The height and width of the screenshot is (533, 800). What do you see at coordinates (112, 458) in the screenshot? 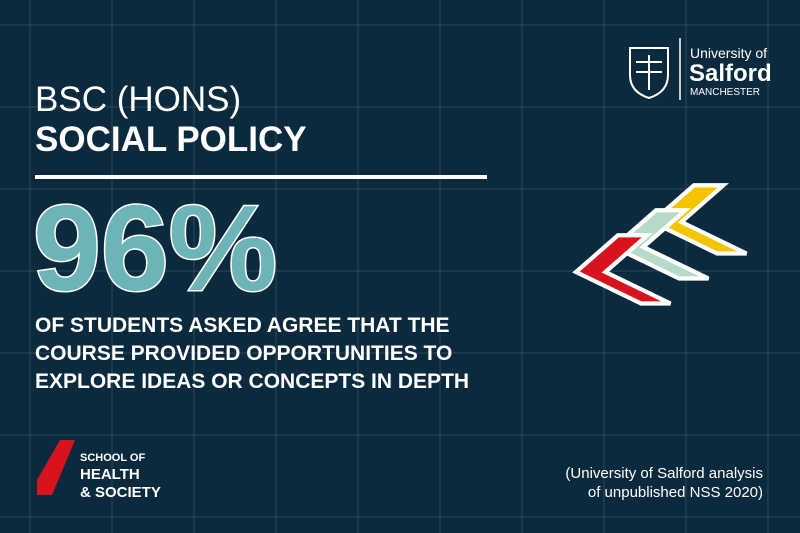
I see `school-line: SCHOOL OF` at bounding box center [112, 458].